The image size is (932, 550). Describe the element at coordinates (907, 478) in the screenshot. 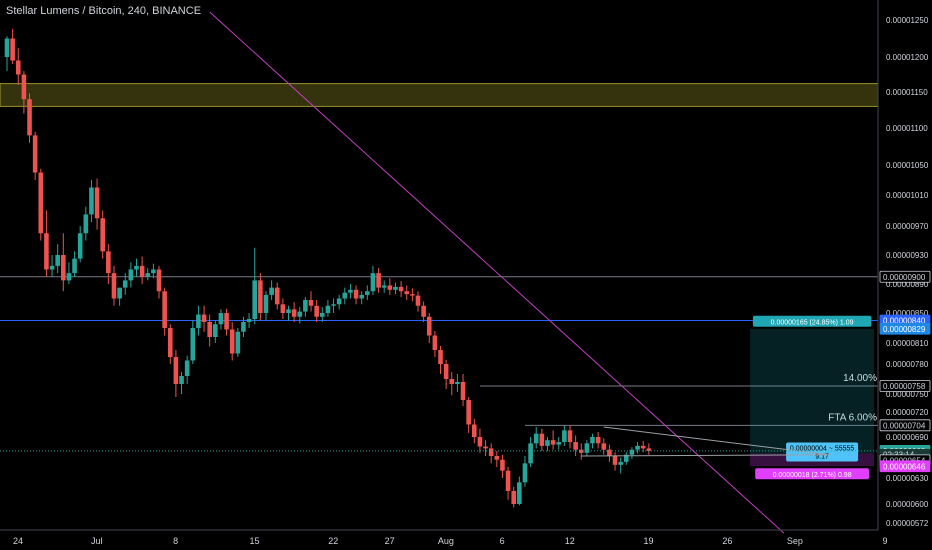

I see `y-tick-label-16: 0.00000630` at that location.